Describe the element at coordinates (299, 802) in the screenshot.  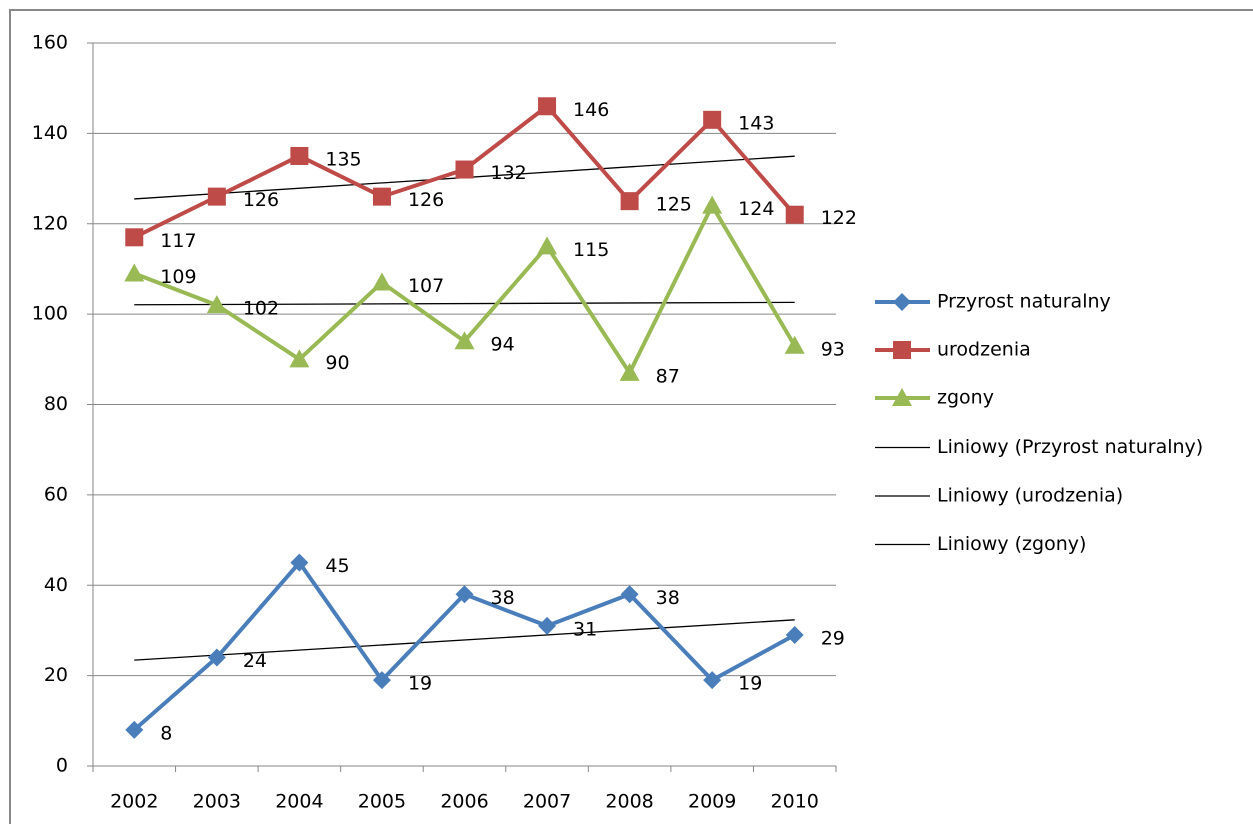
I see `x-tick-label: 2004` at that location.